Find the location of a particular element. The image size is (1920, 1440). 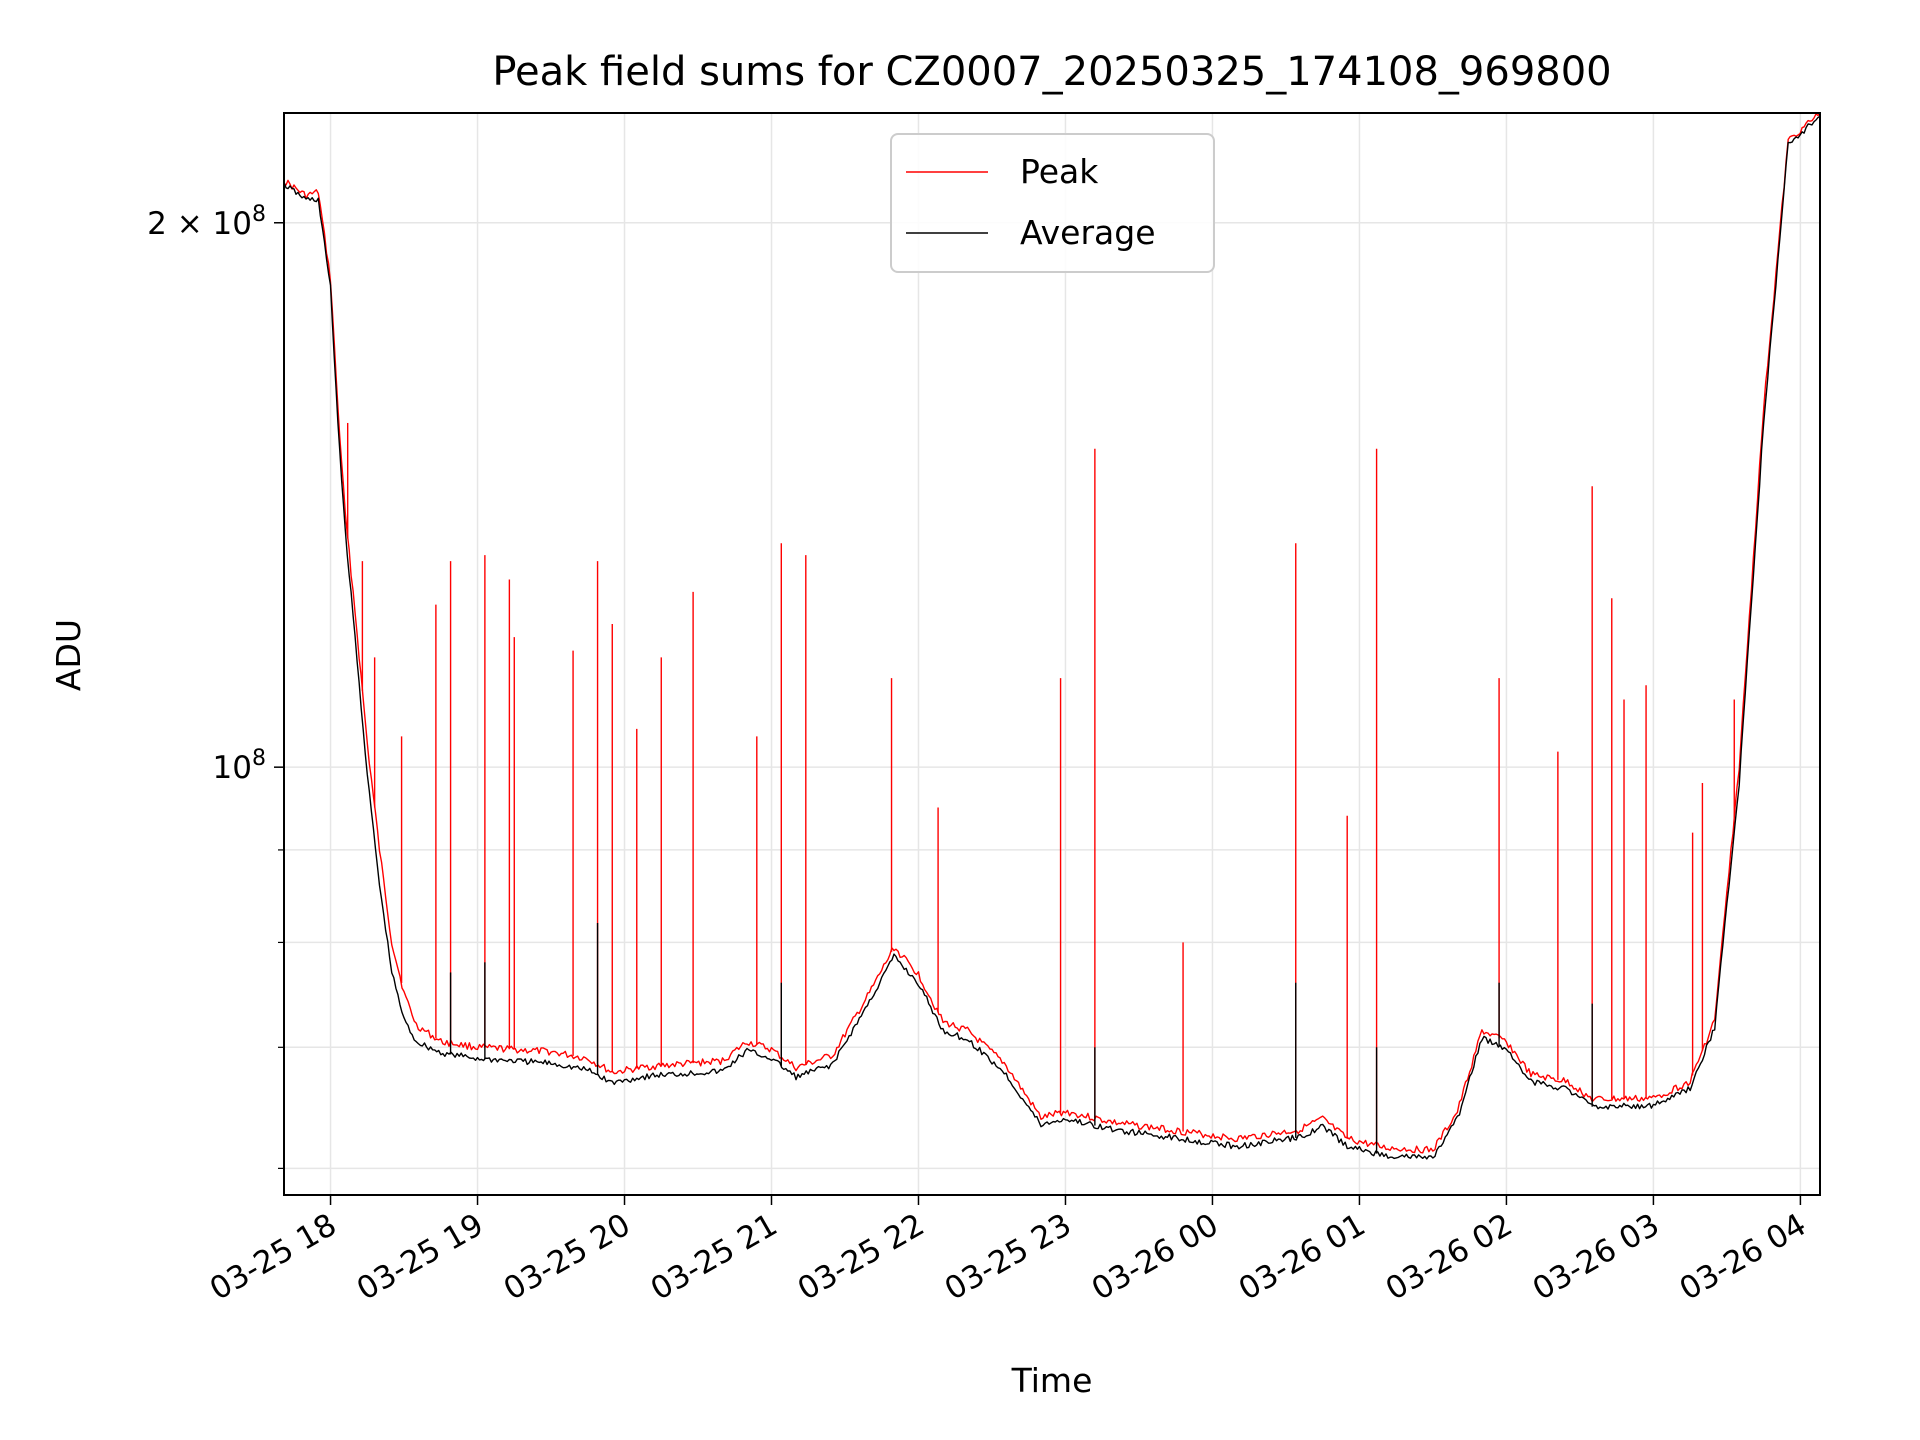

y-tick-label: 2 × 108 is located at coordinates (206, 222).